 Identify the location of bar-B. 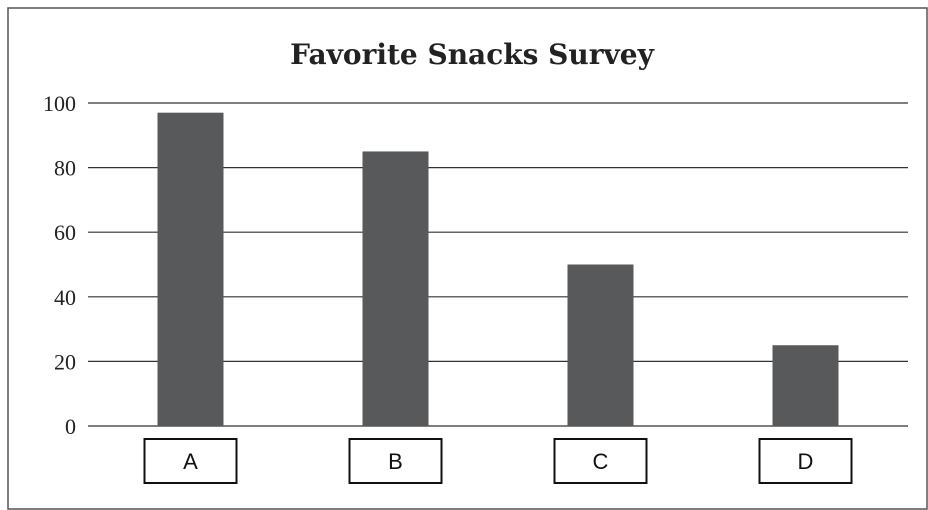
(395, 288).